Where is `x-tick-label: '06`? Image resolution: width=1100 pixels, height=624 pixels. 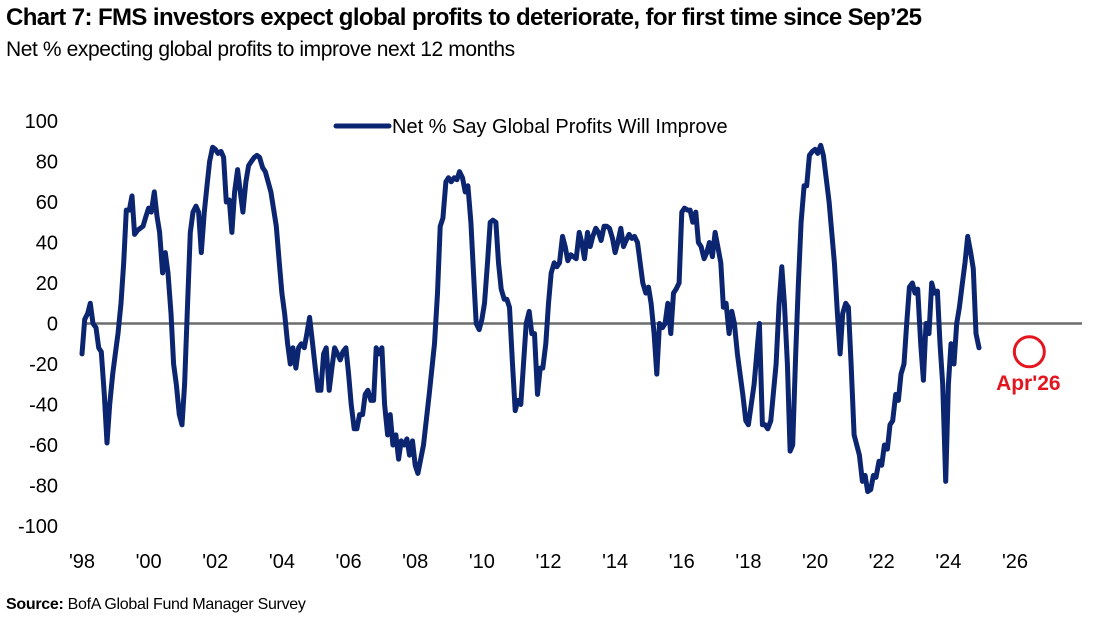
x-tick-label: '06 is located at coordinates (349, 562).